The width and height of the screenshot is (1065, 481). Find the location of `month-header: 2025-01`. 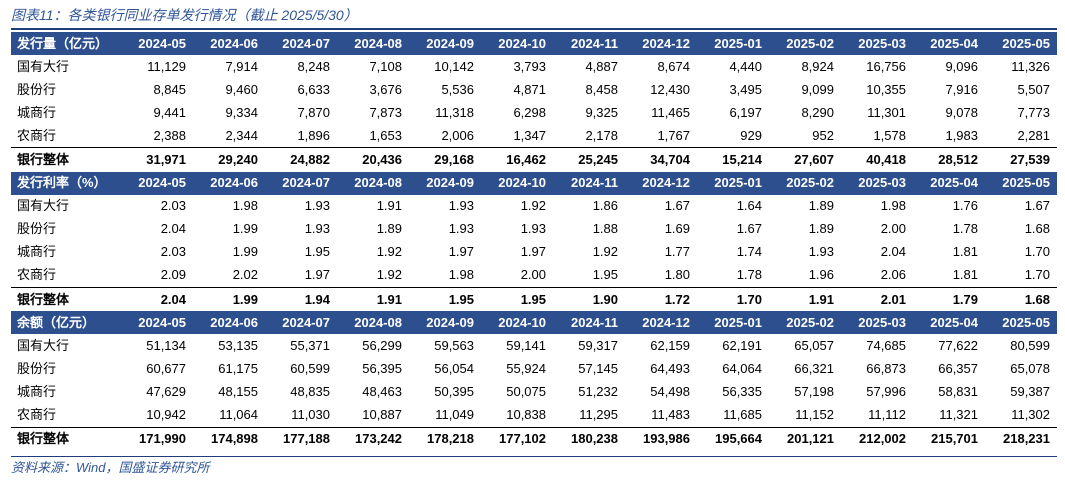

month-header: 2025-01 is located at coordinates (733, 183).